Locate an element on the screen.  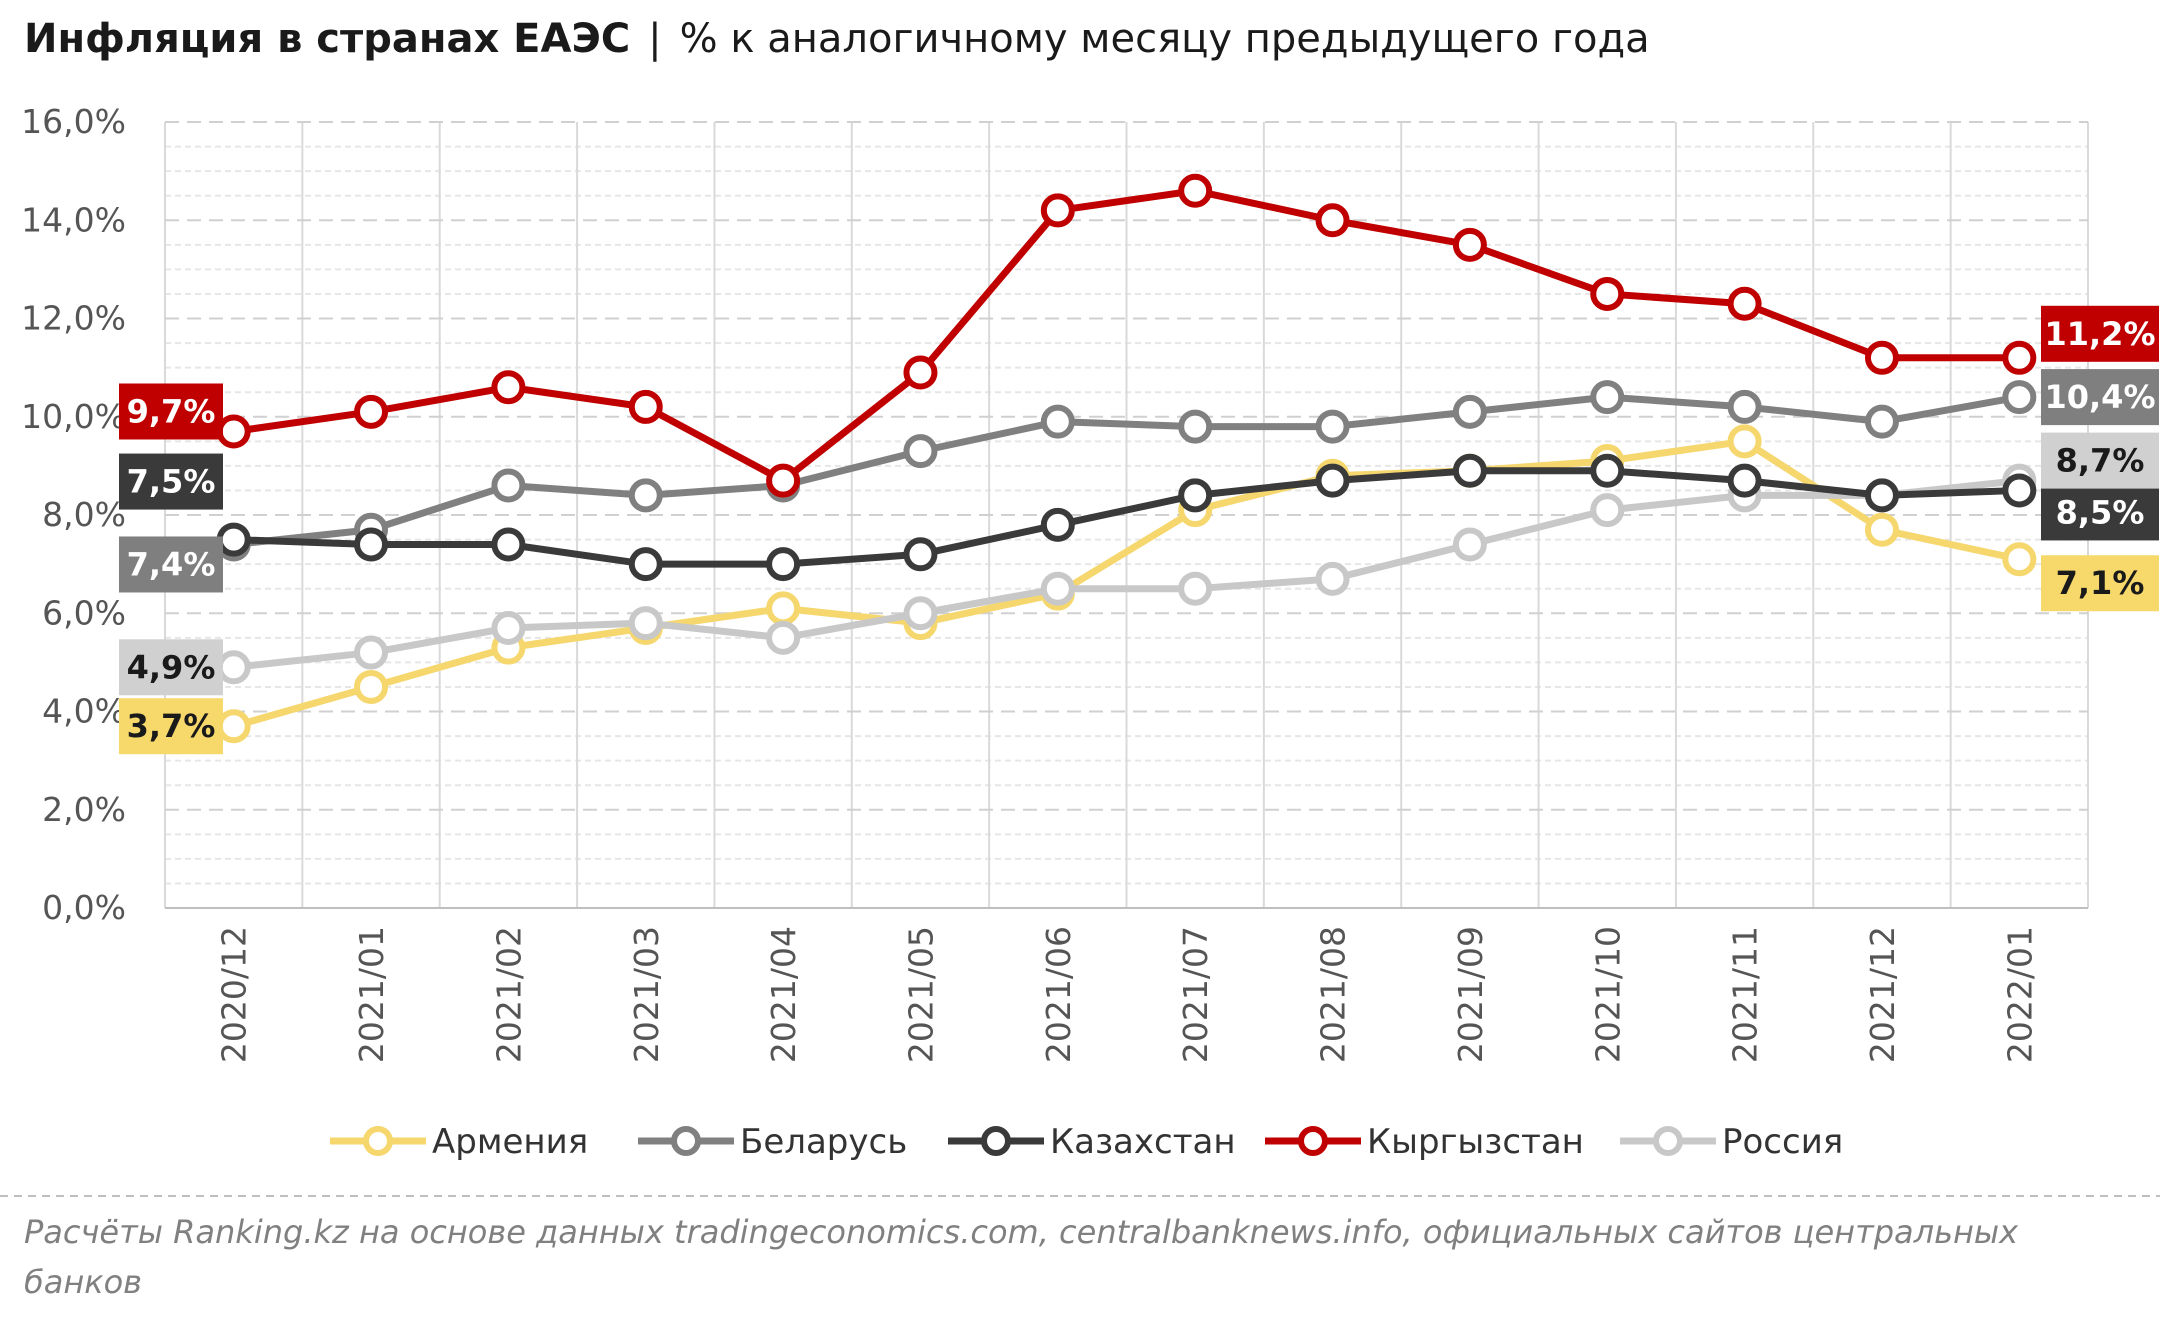
x-tick-label: 2021/05 is located at coordinates (920, 994).